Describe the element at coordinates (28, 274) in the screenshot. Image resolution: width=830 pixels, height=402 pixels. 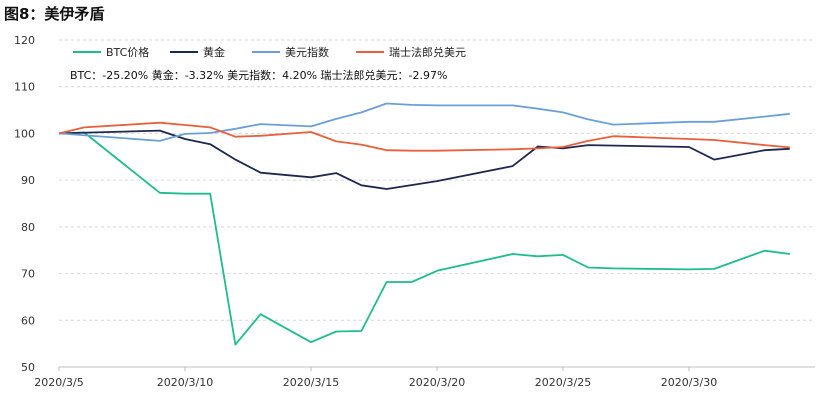
I see `y-tick-label: 70` at that location.